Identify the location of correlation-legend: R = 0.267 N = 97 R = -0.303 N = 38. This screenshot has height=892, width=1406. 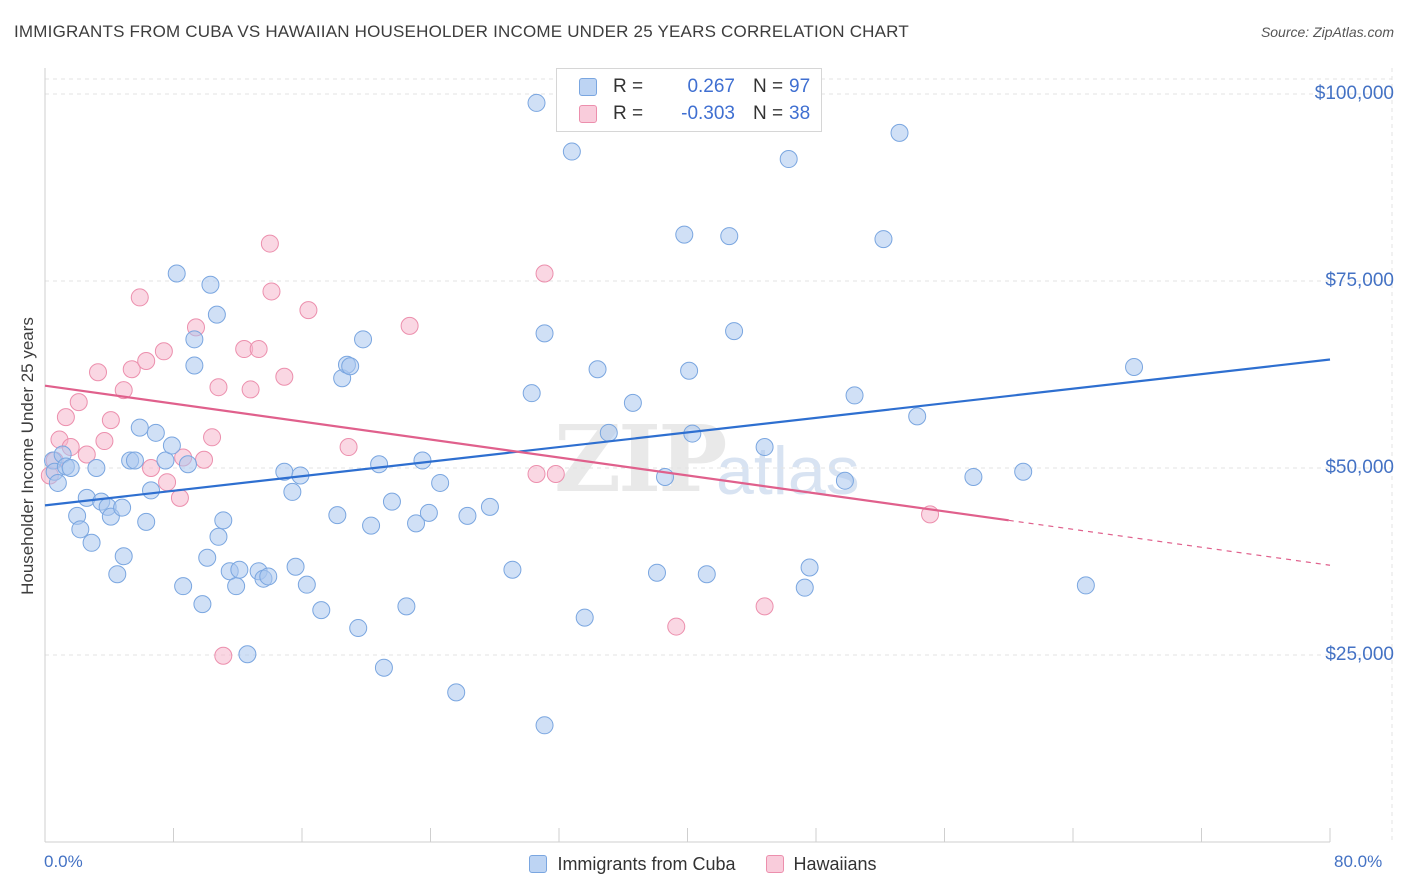
(689, 100).